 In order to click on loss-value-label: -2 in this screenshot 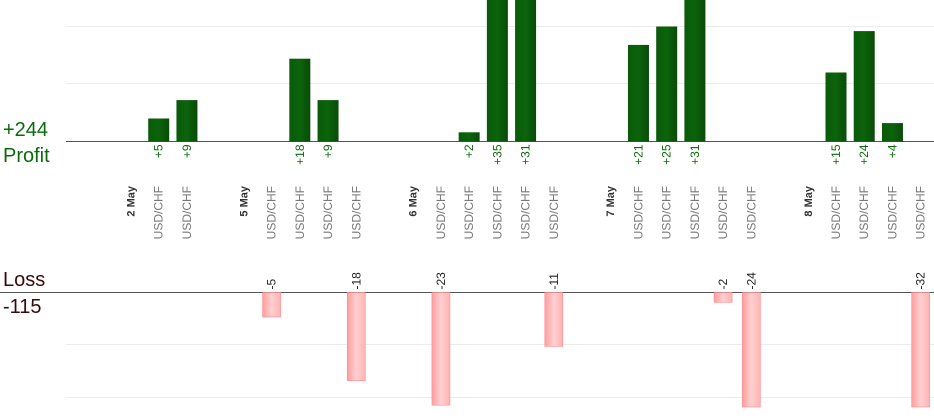, I will do `click(723, 284)`.